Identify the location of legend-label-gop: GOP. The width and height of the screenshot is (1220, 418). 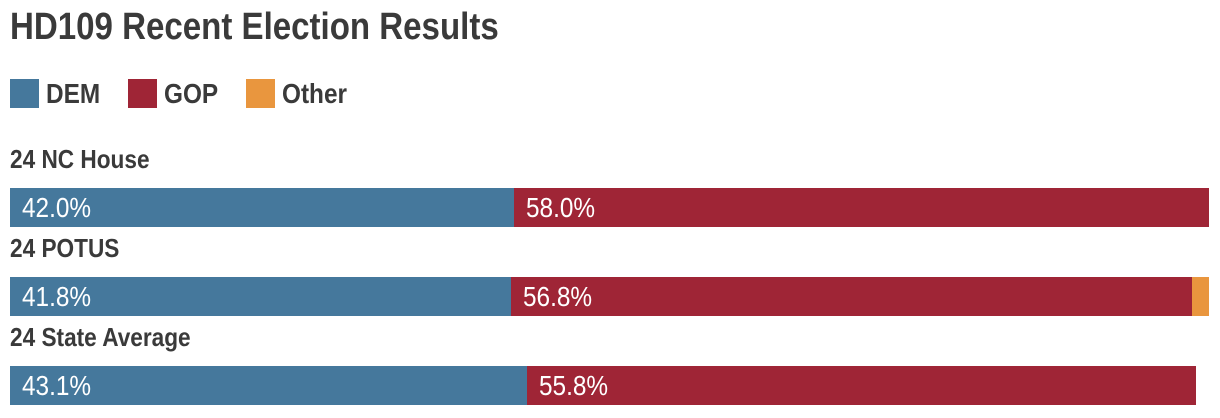
(195, 94).